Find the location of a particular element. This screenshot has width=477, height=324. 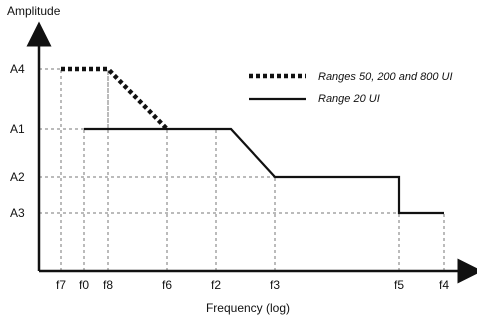

x-tick-f7: f7 is located at coordinates (61, 285).